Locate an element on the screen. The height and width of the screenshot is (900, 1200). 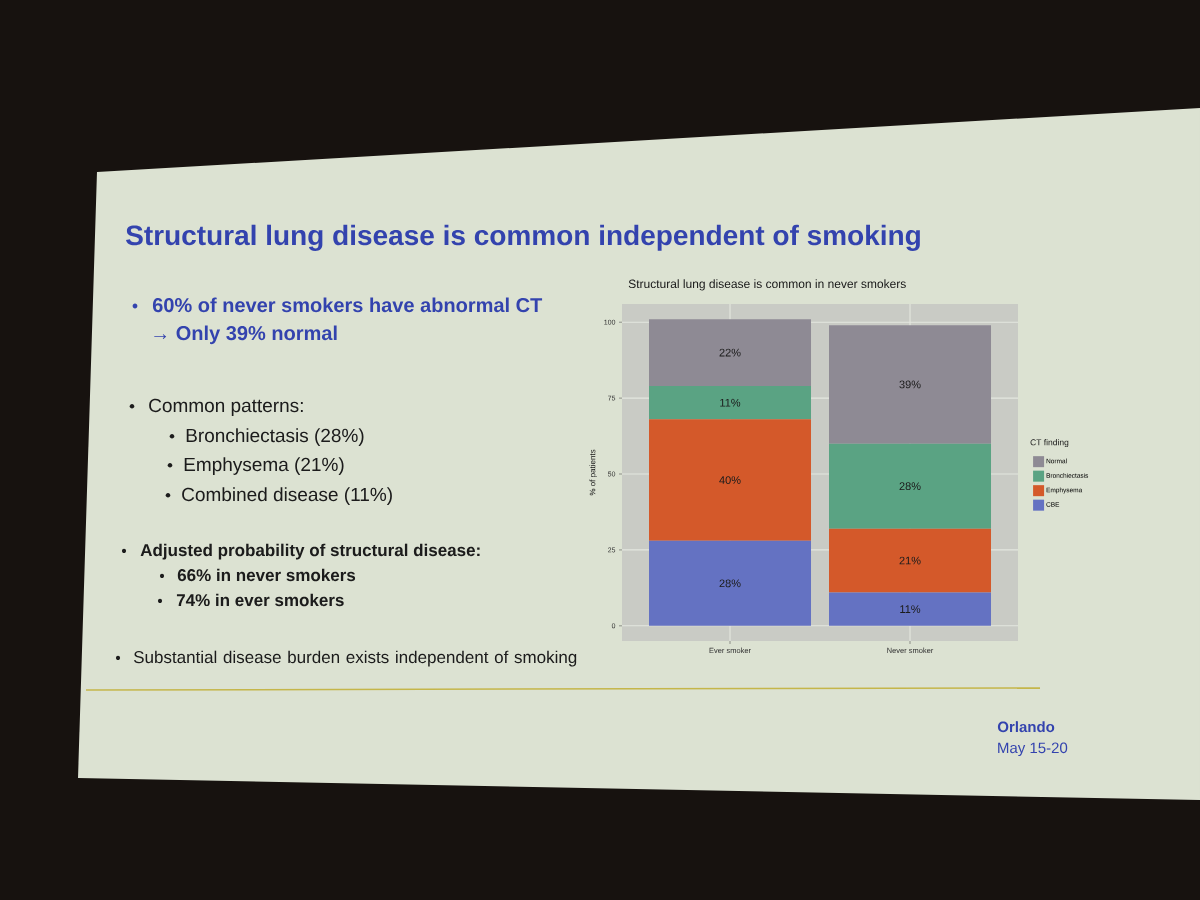
data-label: 21% is located at coordinates (910, 560).